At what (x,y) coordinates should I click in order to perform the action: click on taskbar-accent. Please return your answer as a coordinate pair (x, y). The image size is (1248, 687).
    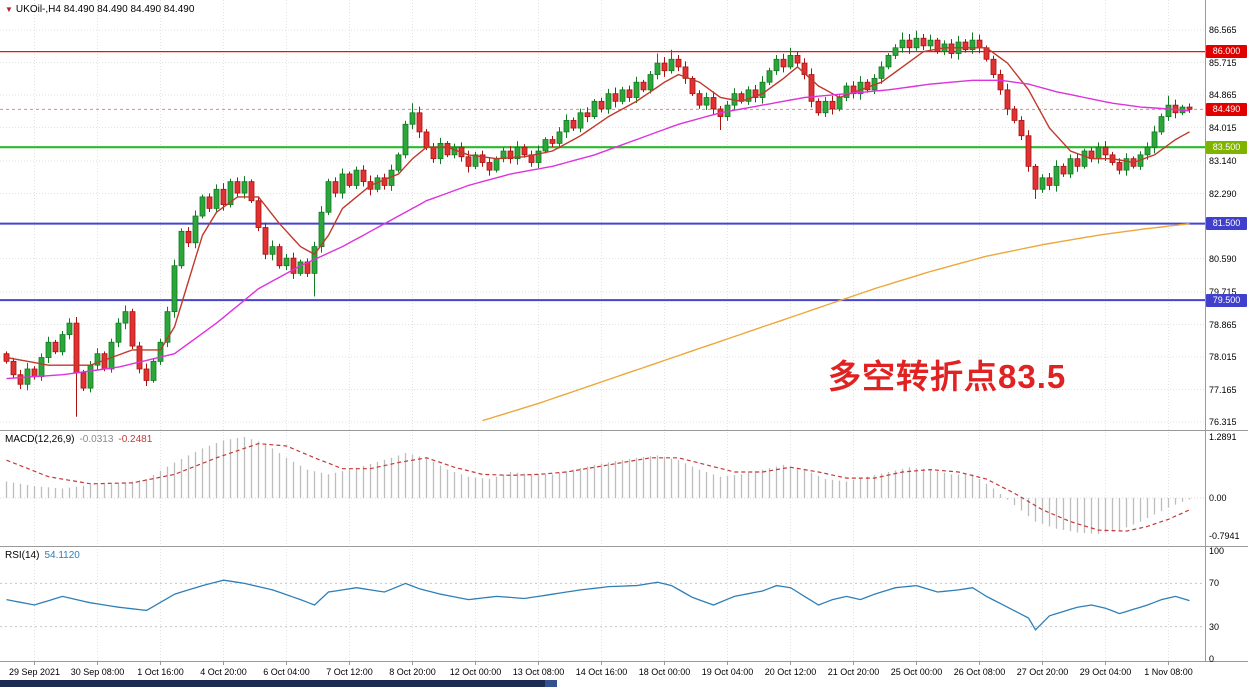
    Looking at the image, I should click on (551, 683).